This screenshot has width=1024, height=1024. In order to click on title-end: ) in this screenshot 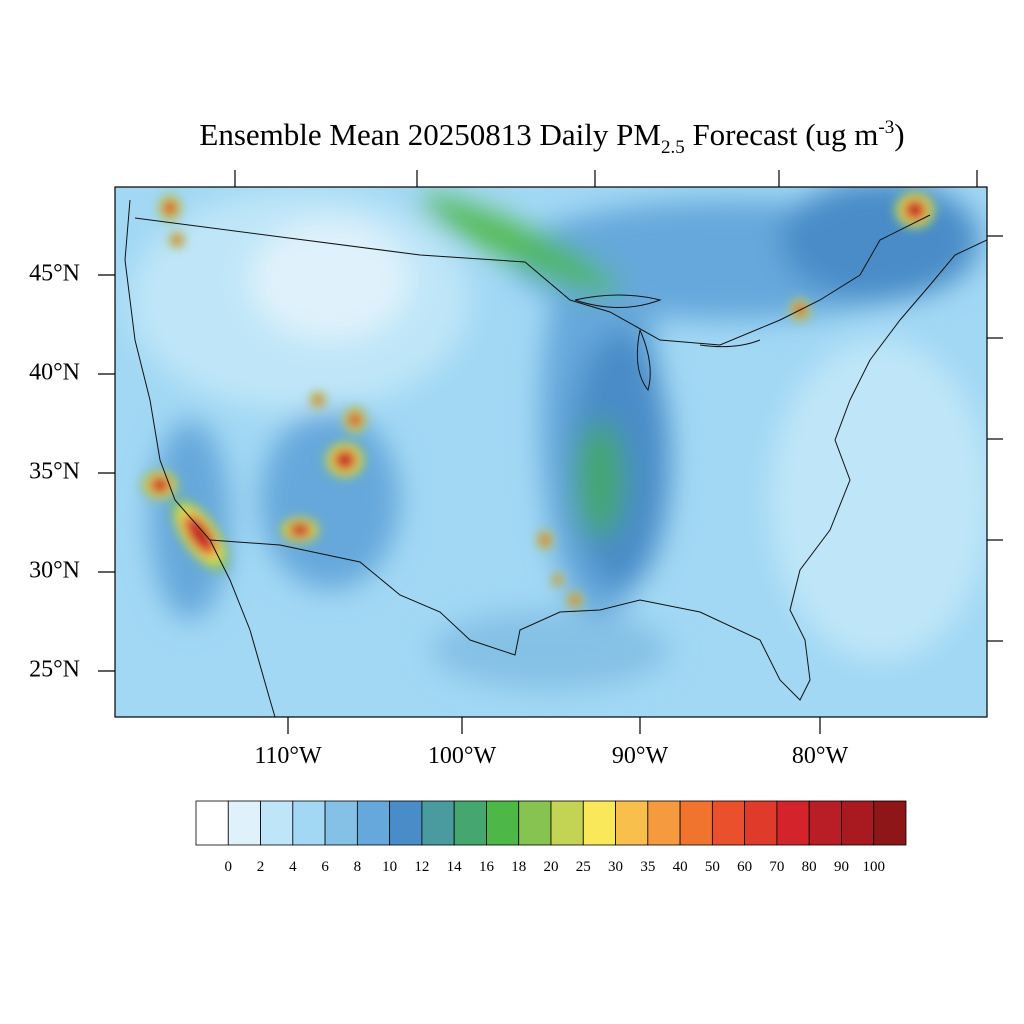, I will do `click(899, 134)`.